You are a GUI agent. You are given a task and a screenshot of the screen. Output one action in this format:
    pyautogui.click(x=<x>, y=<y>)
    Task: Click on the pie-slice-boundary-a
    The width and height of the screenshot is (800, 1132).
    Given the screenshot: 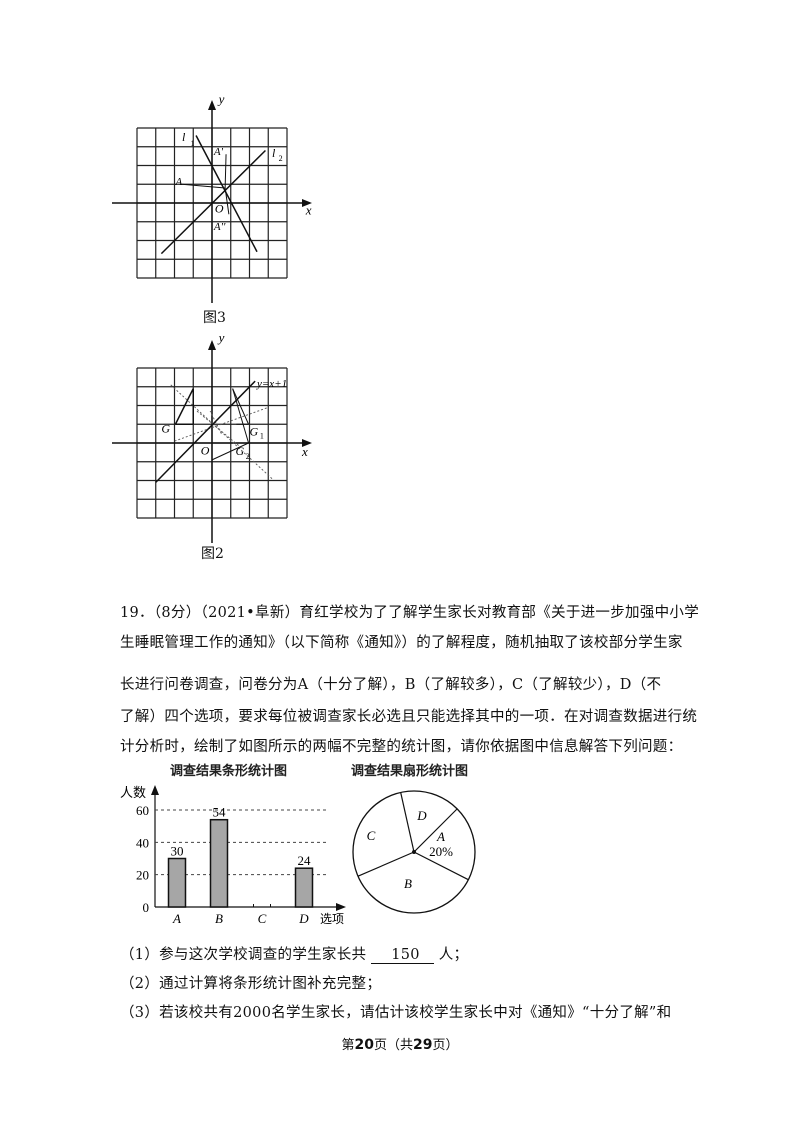 What is the action you would take?
    pyautogui.click(x=435, y=830)
    